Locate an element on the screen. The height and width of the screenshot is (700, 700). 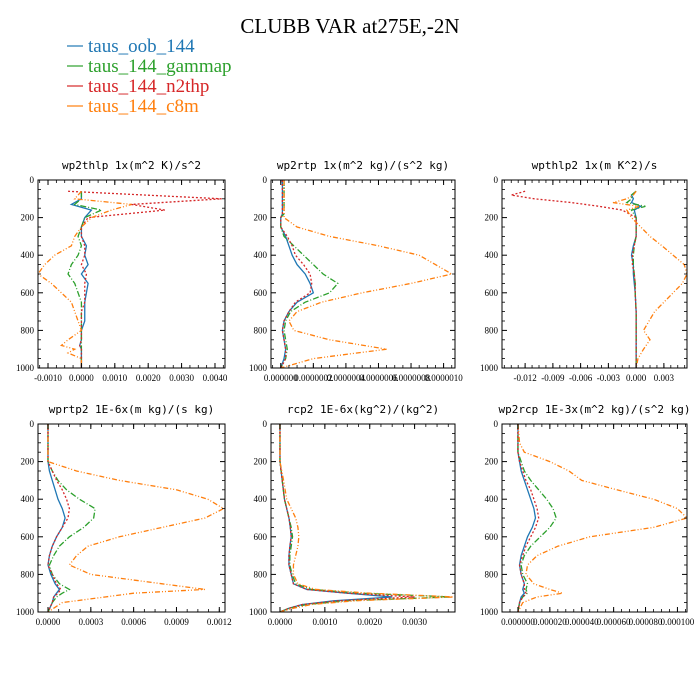
x-tick-label: -0.003 is located at coordinates (609, 378).